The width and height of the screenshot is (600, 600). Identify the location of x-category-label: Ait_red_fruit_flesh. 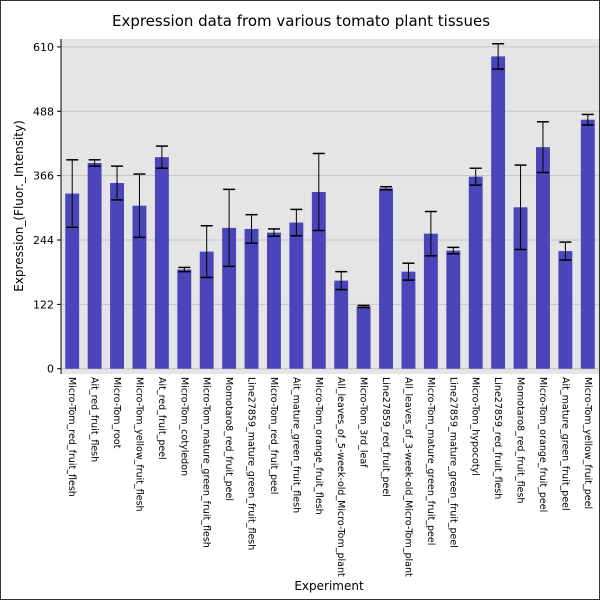
(94, 419).